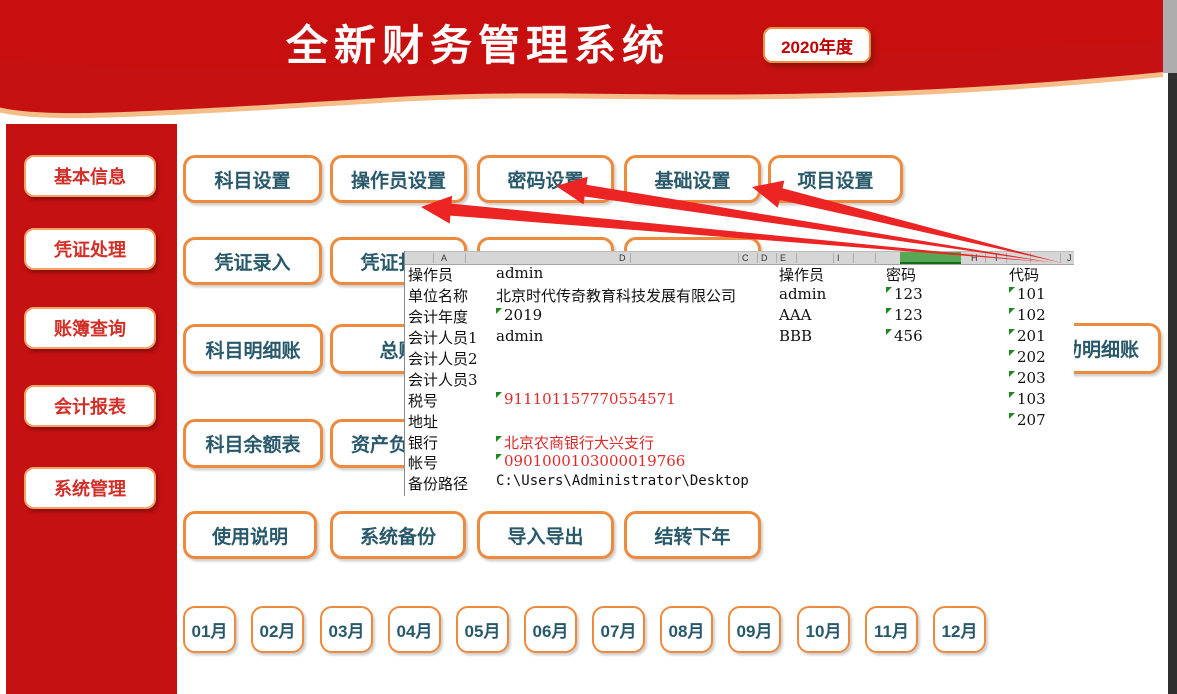 The width and height of the screenshot is (1177, 694). Describe the element at coordinates (686, 629) in the screenshot. I see `month-08-button: 08月` at that location.